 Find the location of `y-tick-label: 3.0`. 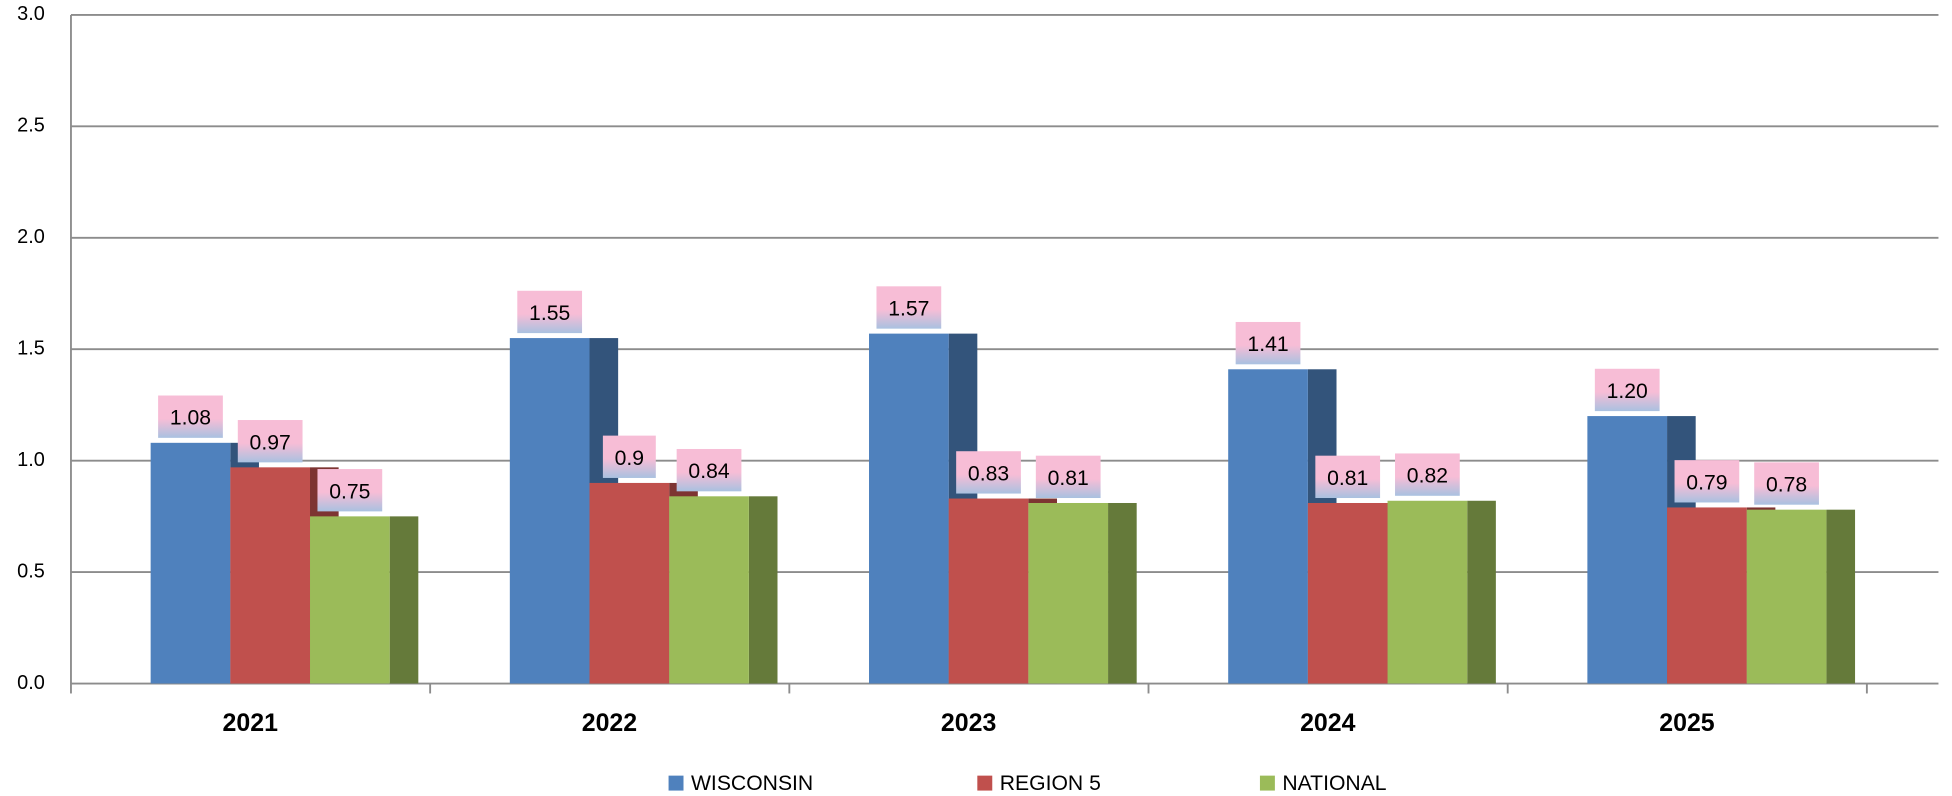

y-tick-label: 3.0 is located at coordinates (31, 14).